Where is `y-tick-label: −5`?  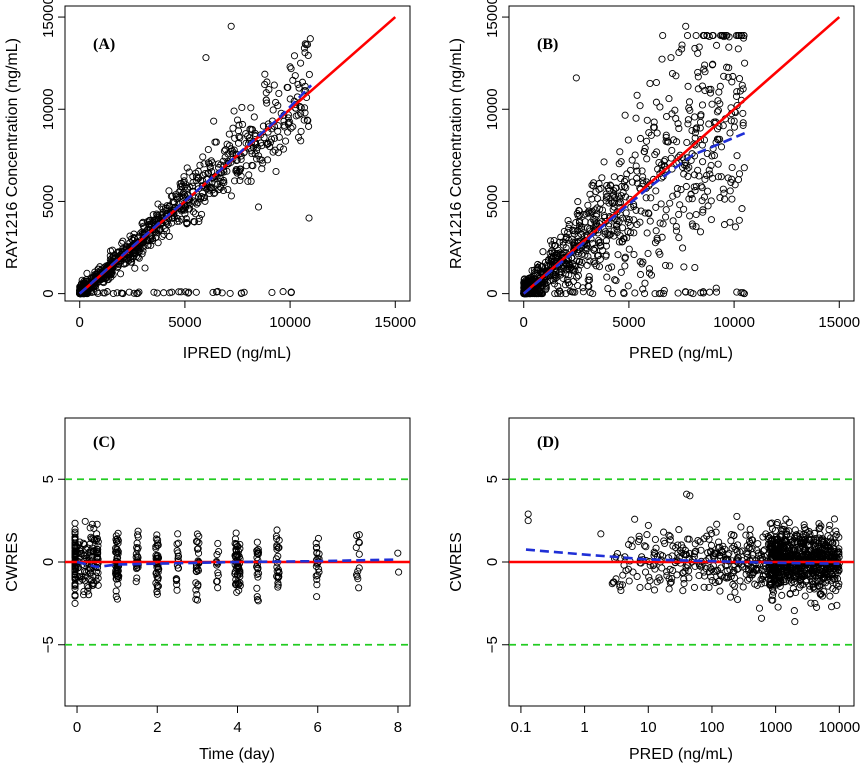
y-tick-label: −5 is located at coordinates (48, 644).